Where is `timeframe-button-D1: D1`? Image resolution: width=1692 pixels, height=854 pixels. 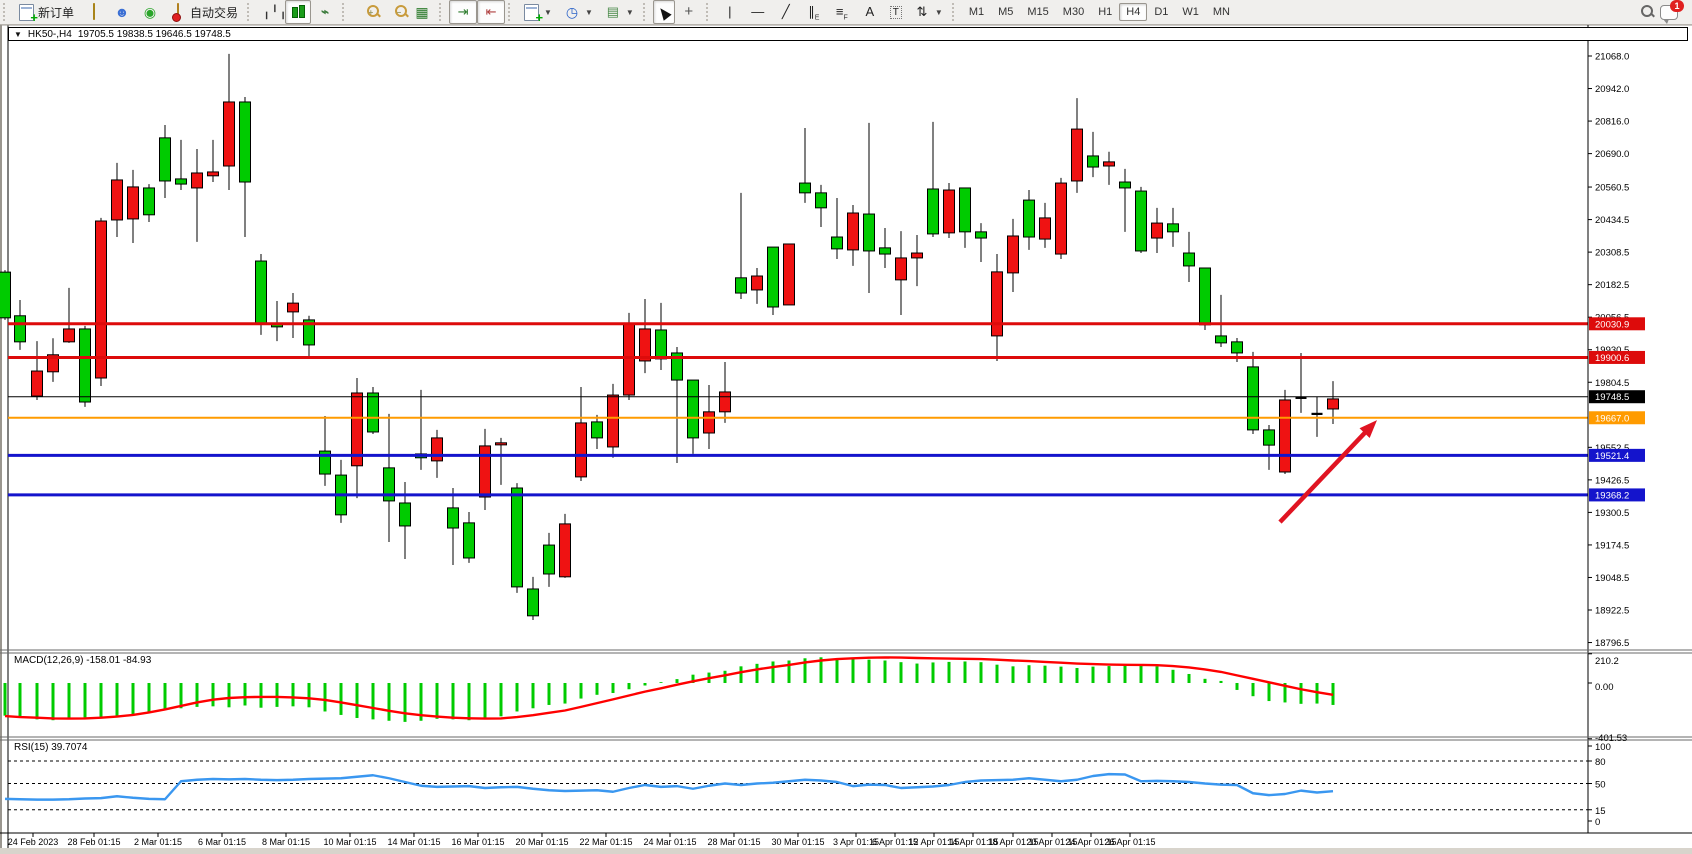
timeframe-button-D1: D1 is located at coordinates (1161, 12).